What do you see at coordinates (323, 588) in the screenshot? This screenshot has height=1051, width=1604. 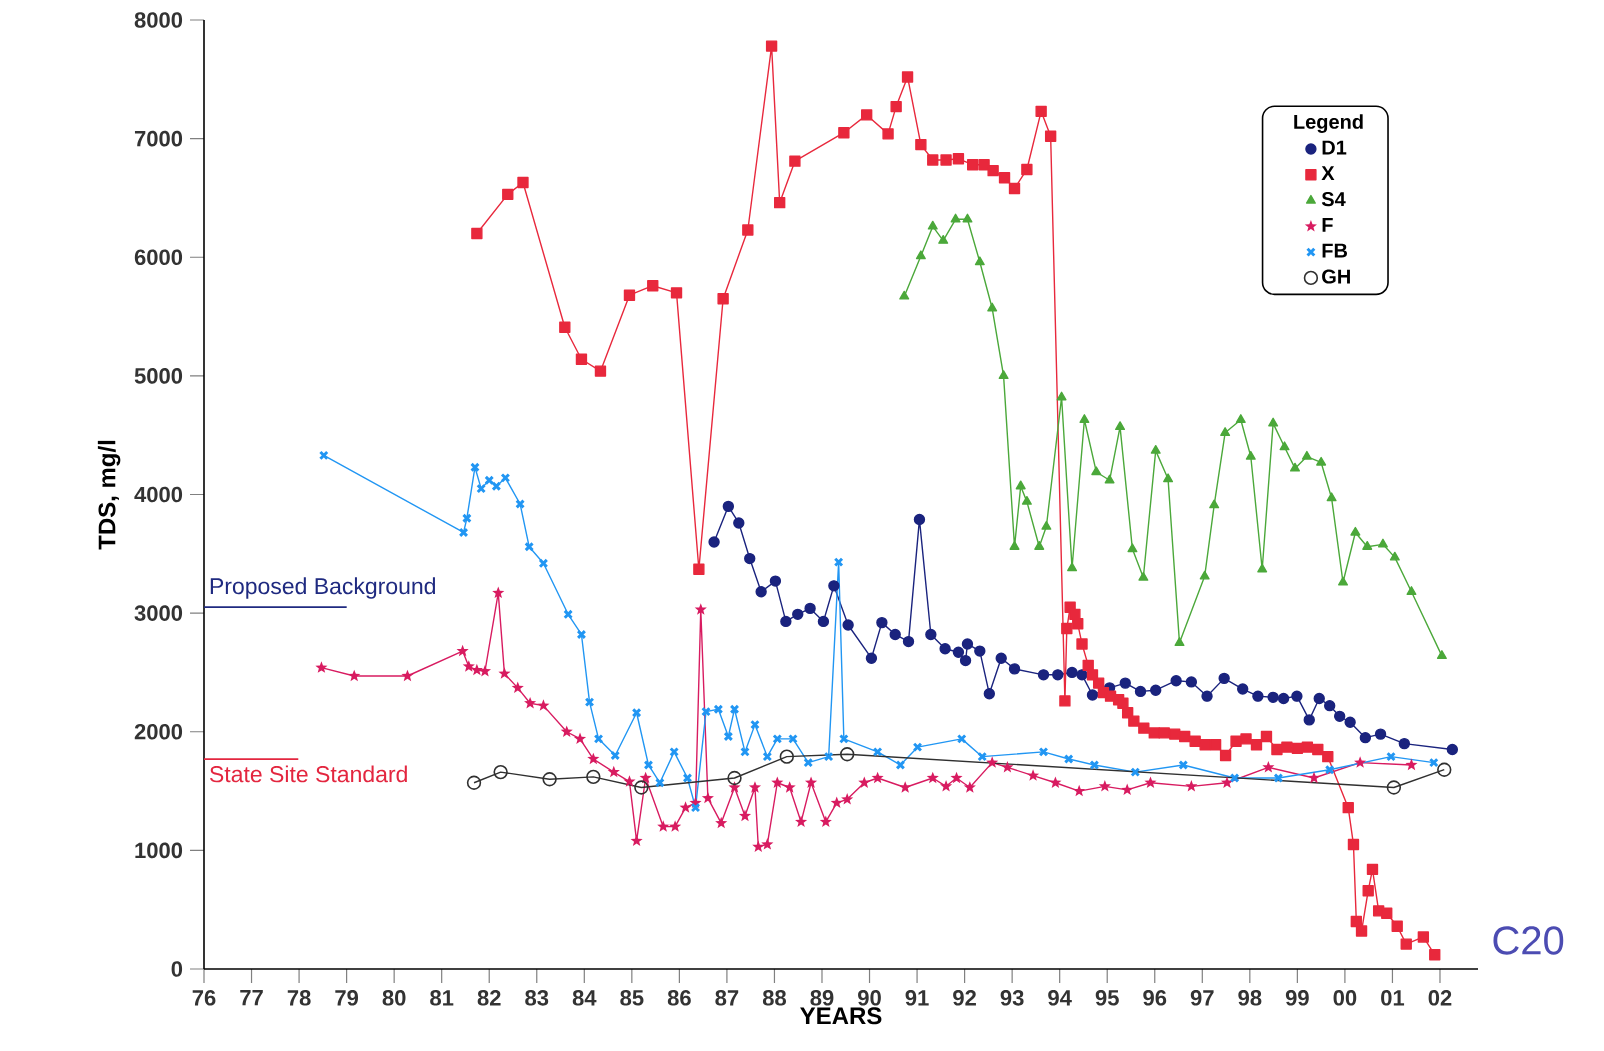 I see `ref-line-label: Proposed Background` at bounding box center [323, 588].